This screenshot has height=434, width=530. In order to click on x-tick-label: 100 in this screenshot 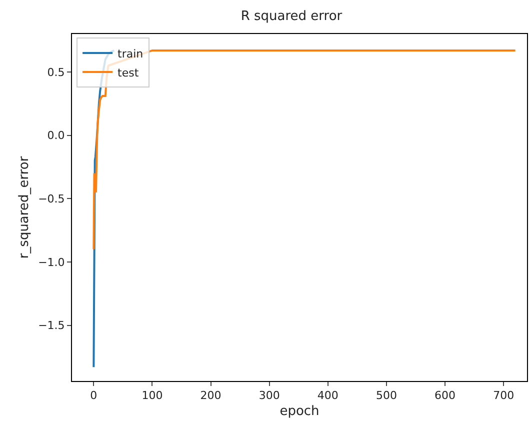, I will do `click(152, 395)`.